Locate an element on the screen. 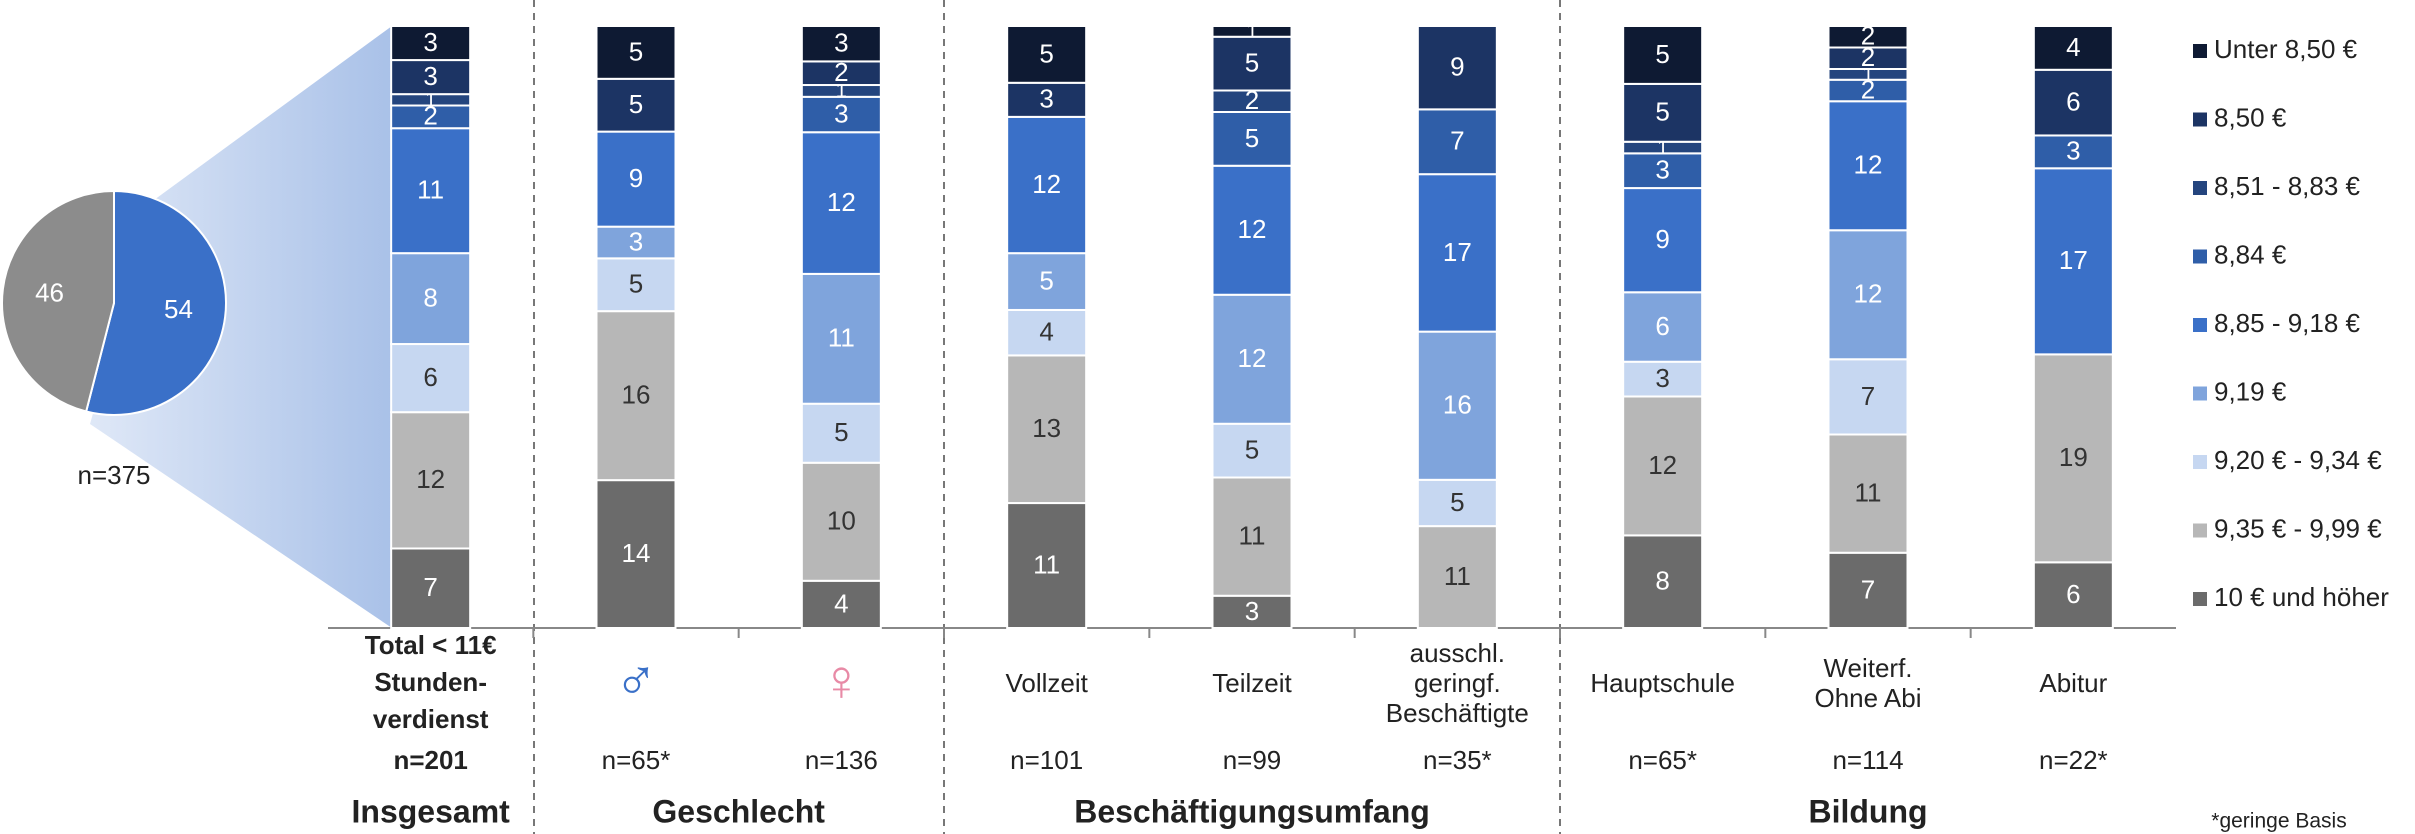 Image resolution: width=2415 pixels, height=834 pixels. legend-label: 8,84 € is located at coordinates (2250, 254).